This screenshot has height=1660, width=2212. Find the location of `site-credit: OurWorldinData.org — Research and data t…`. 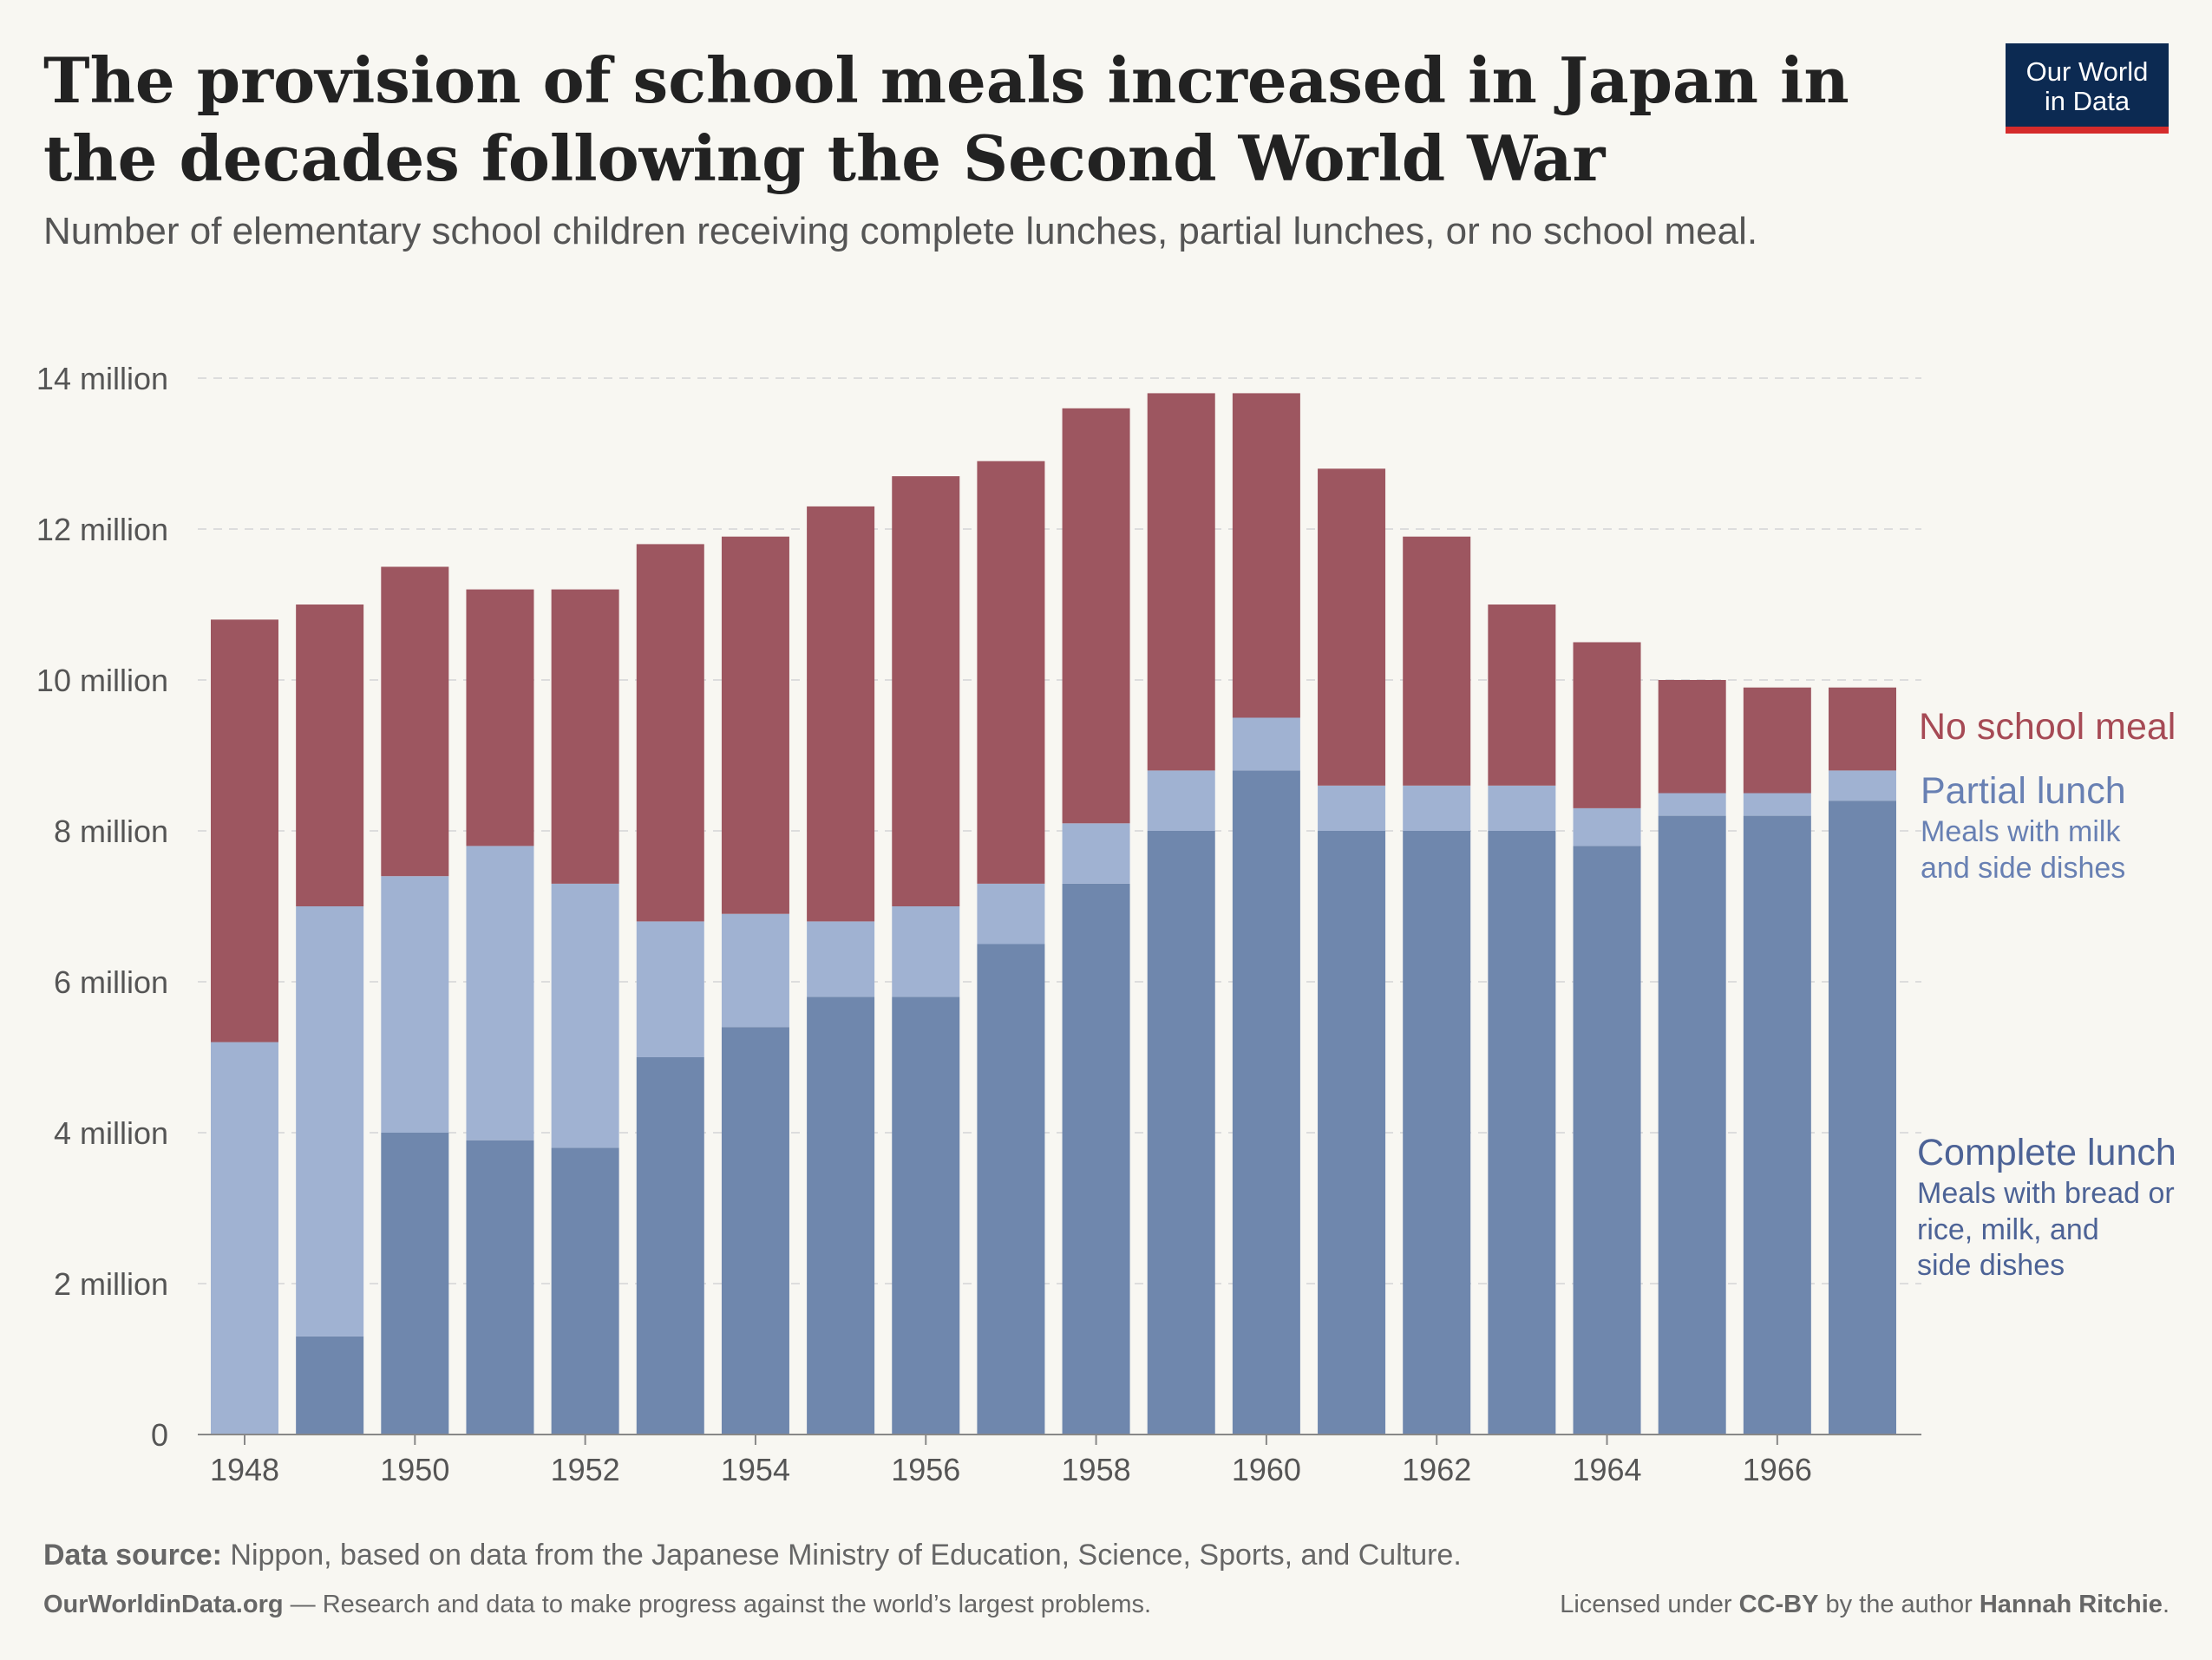

site-credit: OurWorldinData.org — Research and data t… is located at coordinates (597, 1605).